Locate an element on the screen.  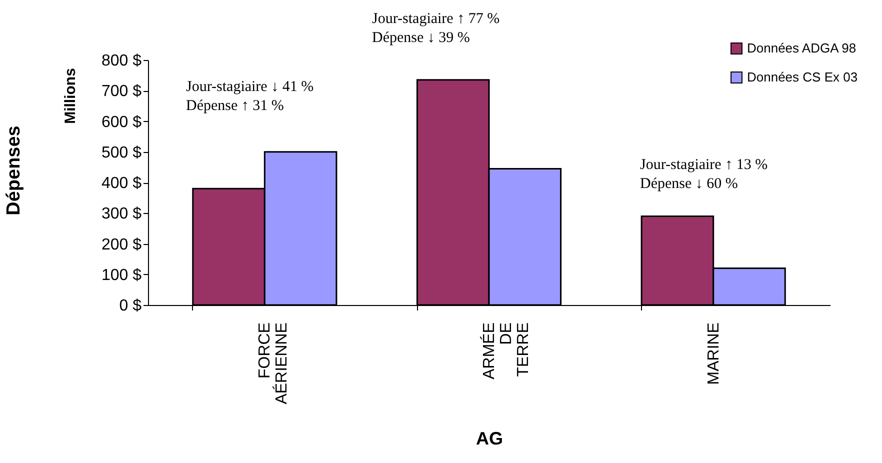
y-tick-label: 200 $ is located at coordinates (121, 245).